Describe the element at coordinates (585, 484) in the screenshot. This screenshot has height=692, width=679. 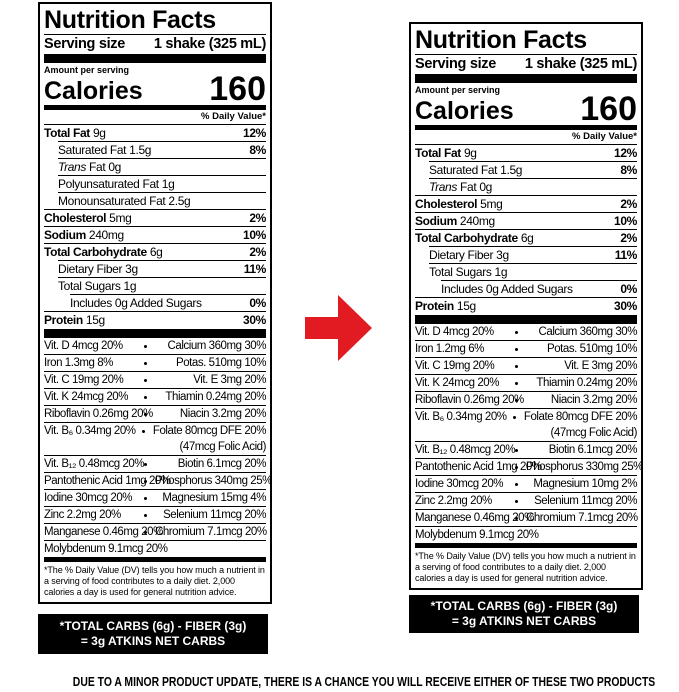
I see `vitamin-right: Magnesium 10mg 2%` at that location.